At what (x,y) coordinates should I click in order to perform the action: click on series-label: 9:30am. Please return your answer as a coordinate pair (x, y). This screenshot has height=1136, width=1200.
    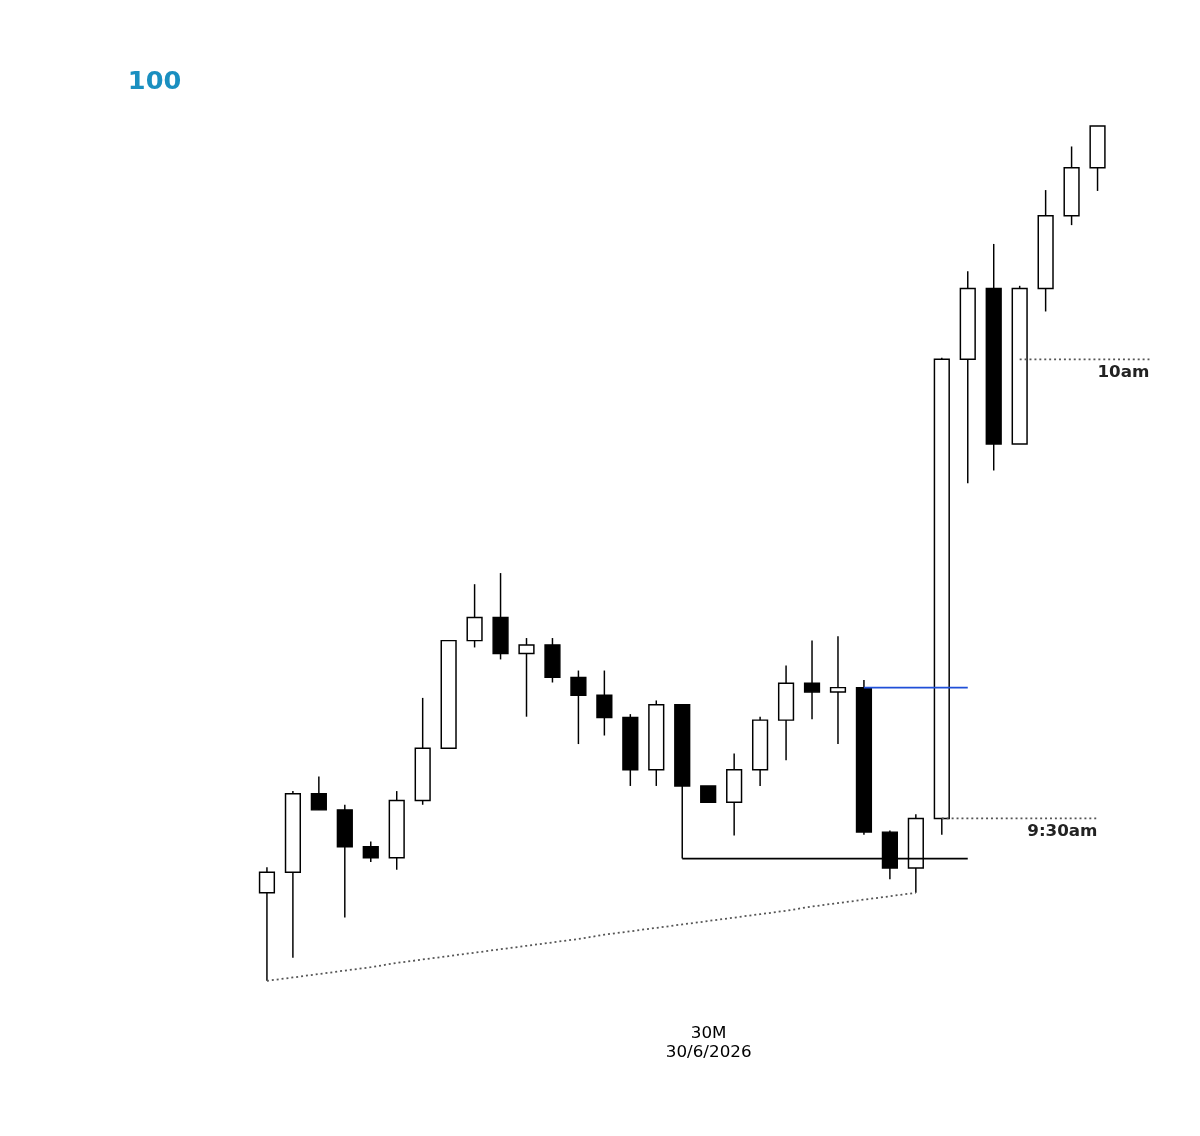
    Looking at the image, I should click on (1062, 830).